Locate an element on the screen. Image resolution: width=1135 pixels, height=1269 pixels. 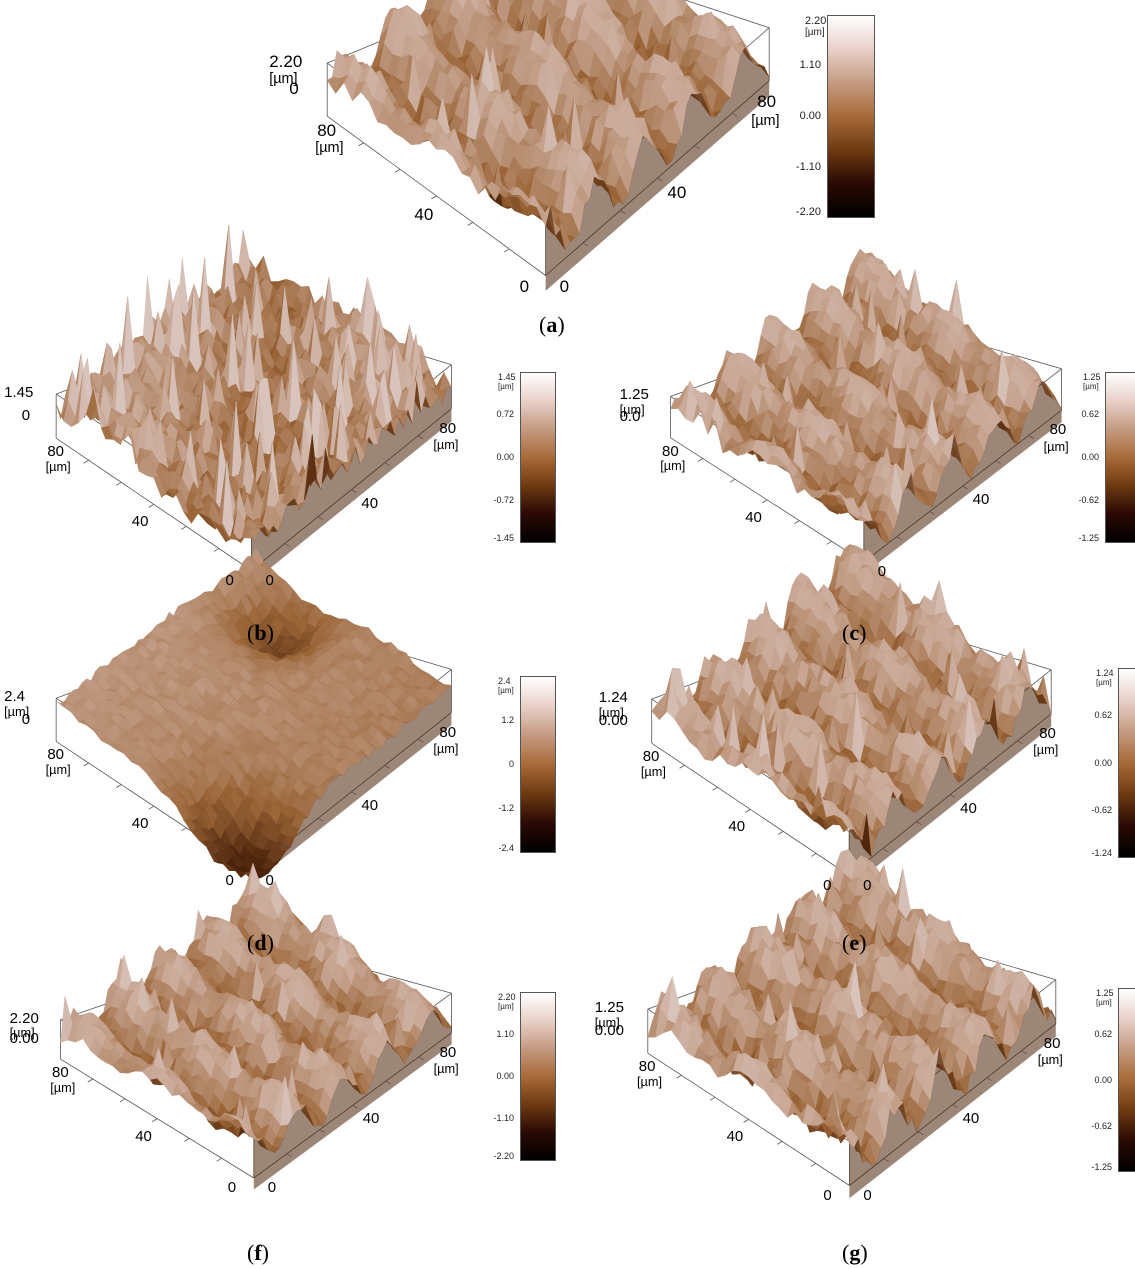
z-zero-label: 0 is located at coordinates (26, 415).